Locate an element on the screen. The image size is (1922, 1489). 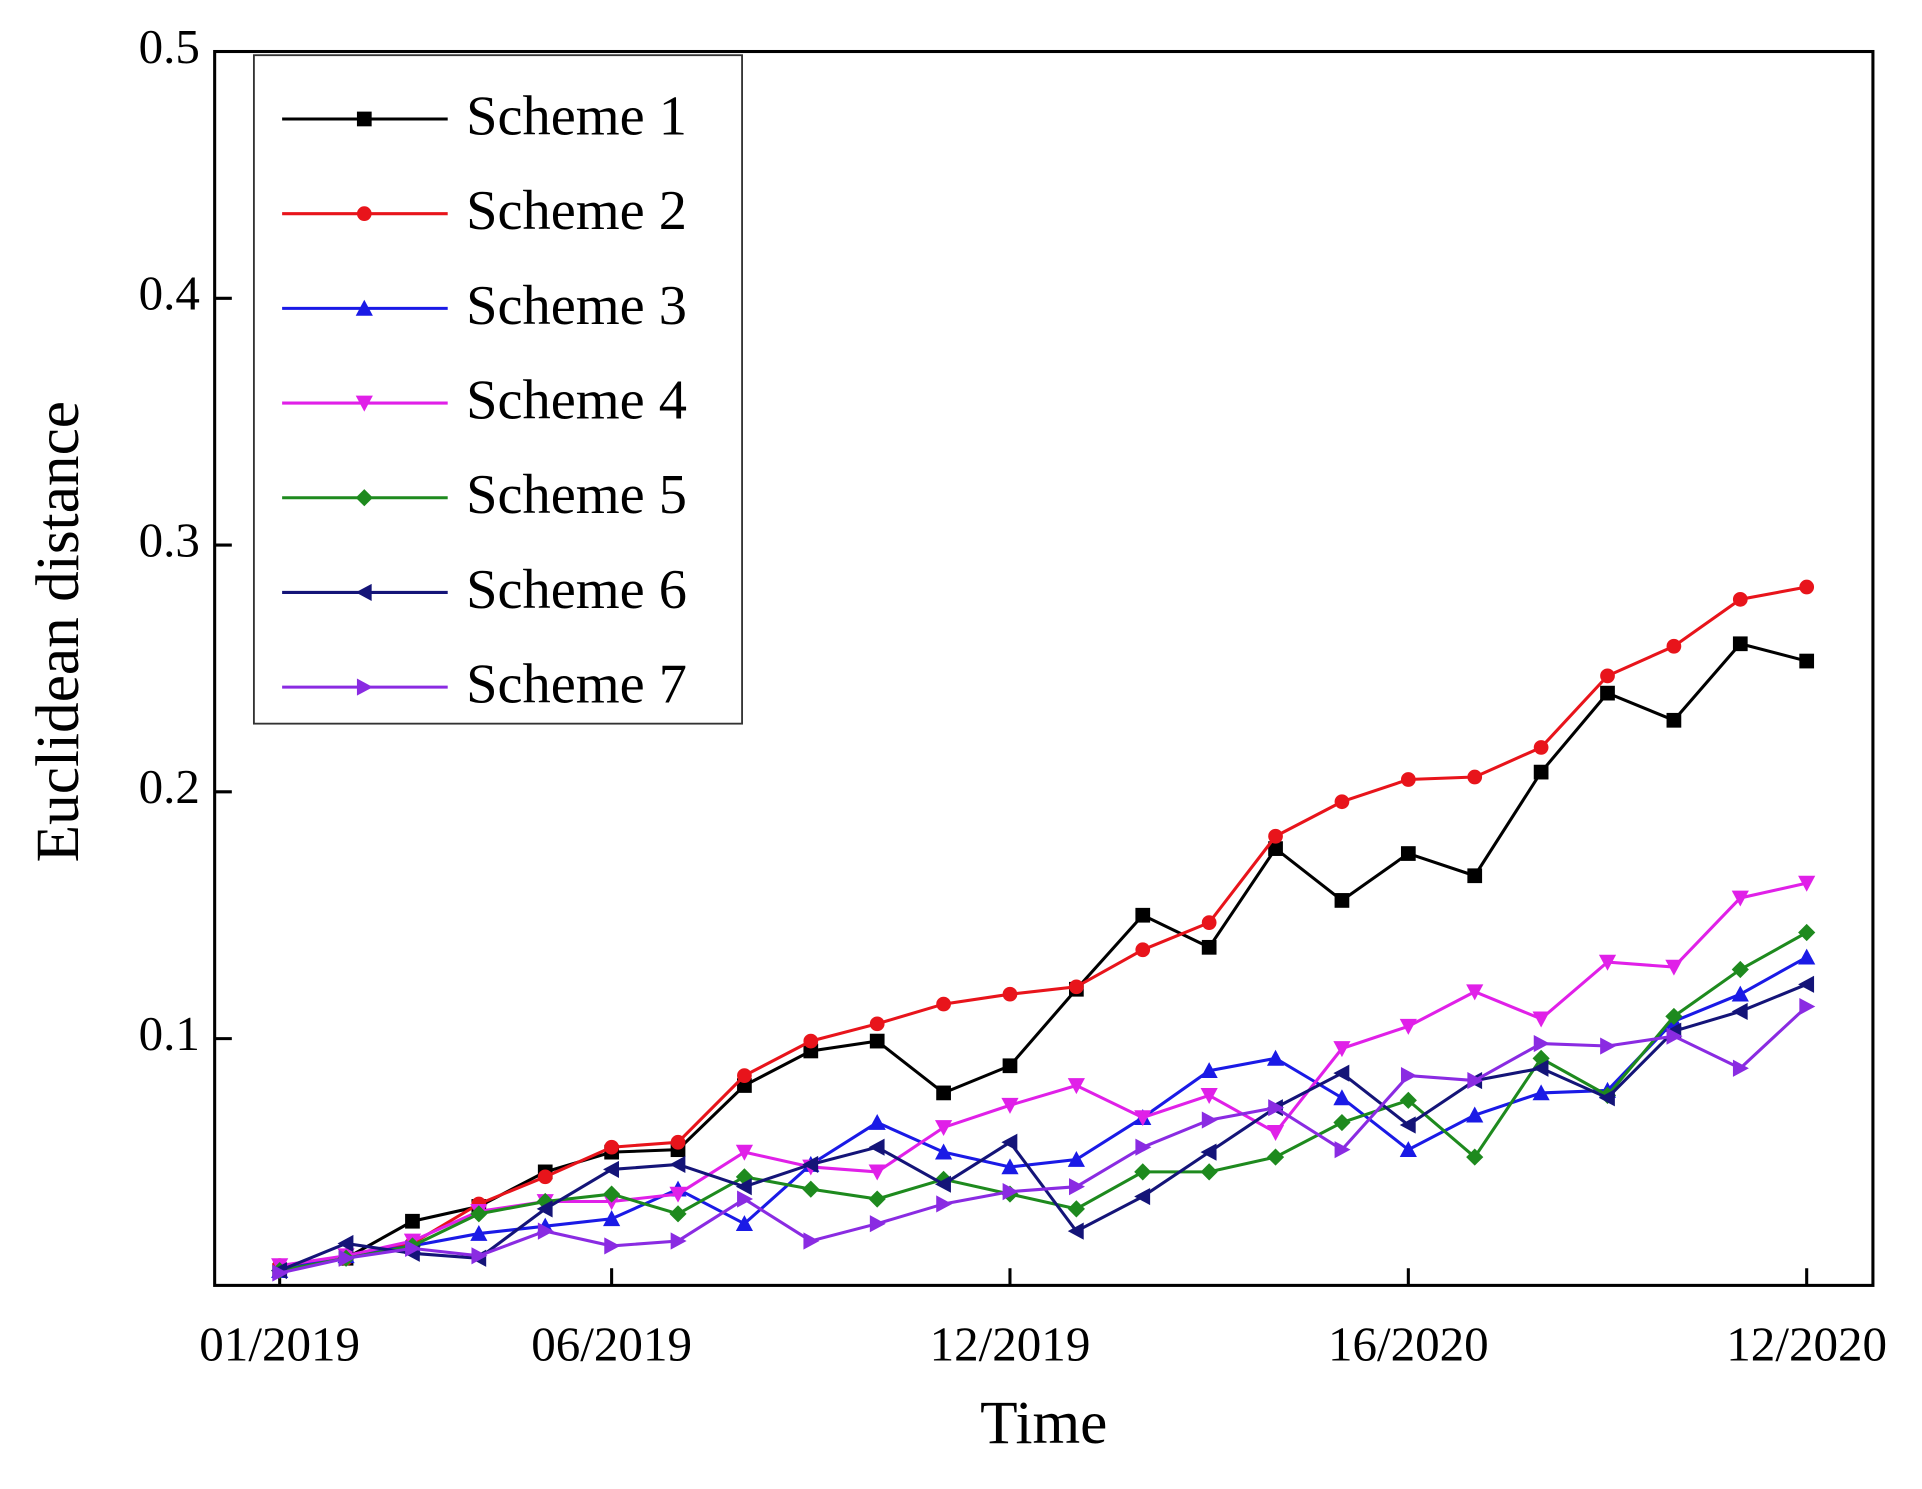
x-tick-label: 01/2019 is located at coordinates (279, 1343).